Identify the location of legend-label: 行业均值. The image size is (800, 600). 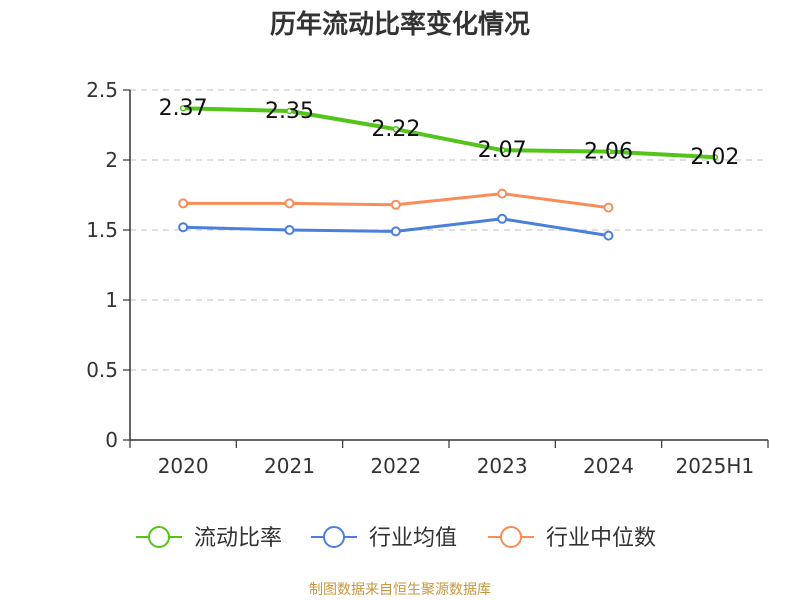
(413, 538).